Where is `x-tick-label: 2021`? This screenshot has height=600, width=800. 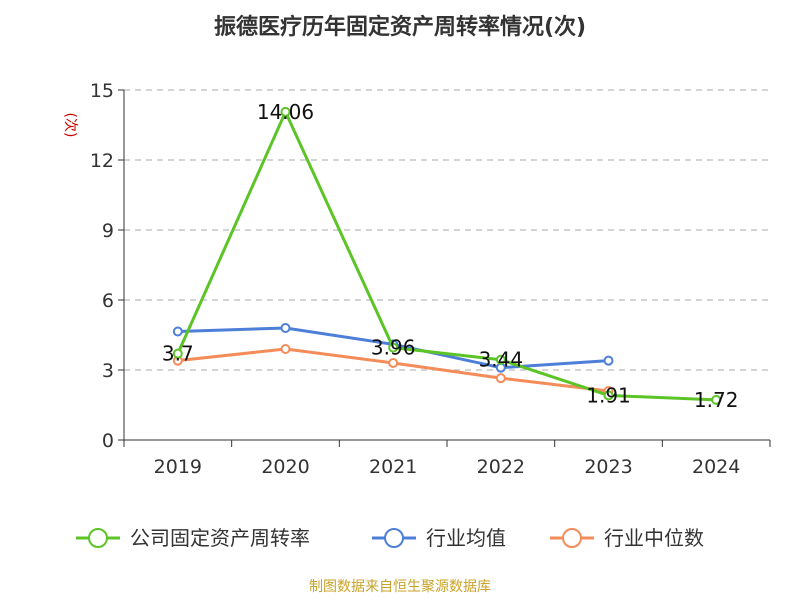 x-tick-label: 2021 is located at coordinates (393, 467).